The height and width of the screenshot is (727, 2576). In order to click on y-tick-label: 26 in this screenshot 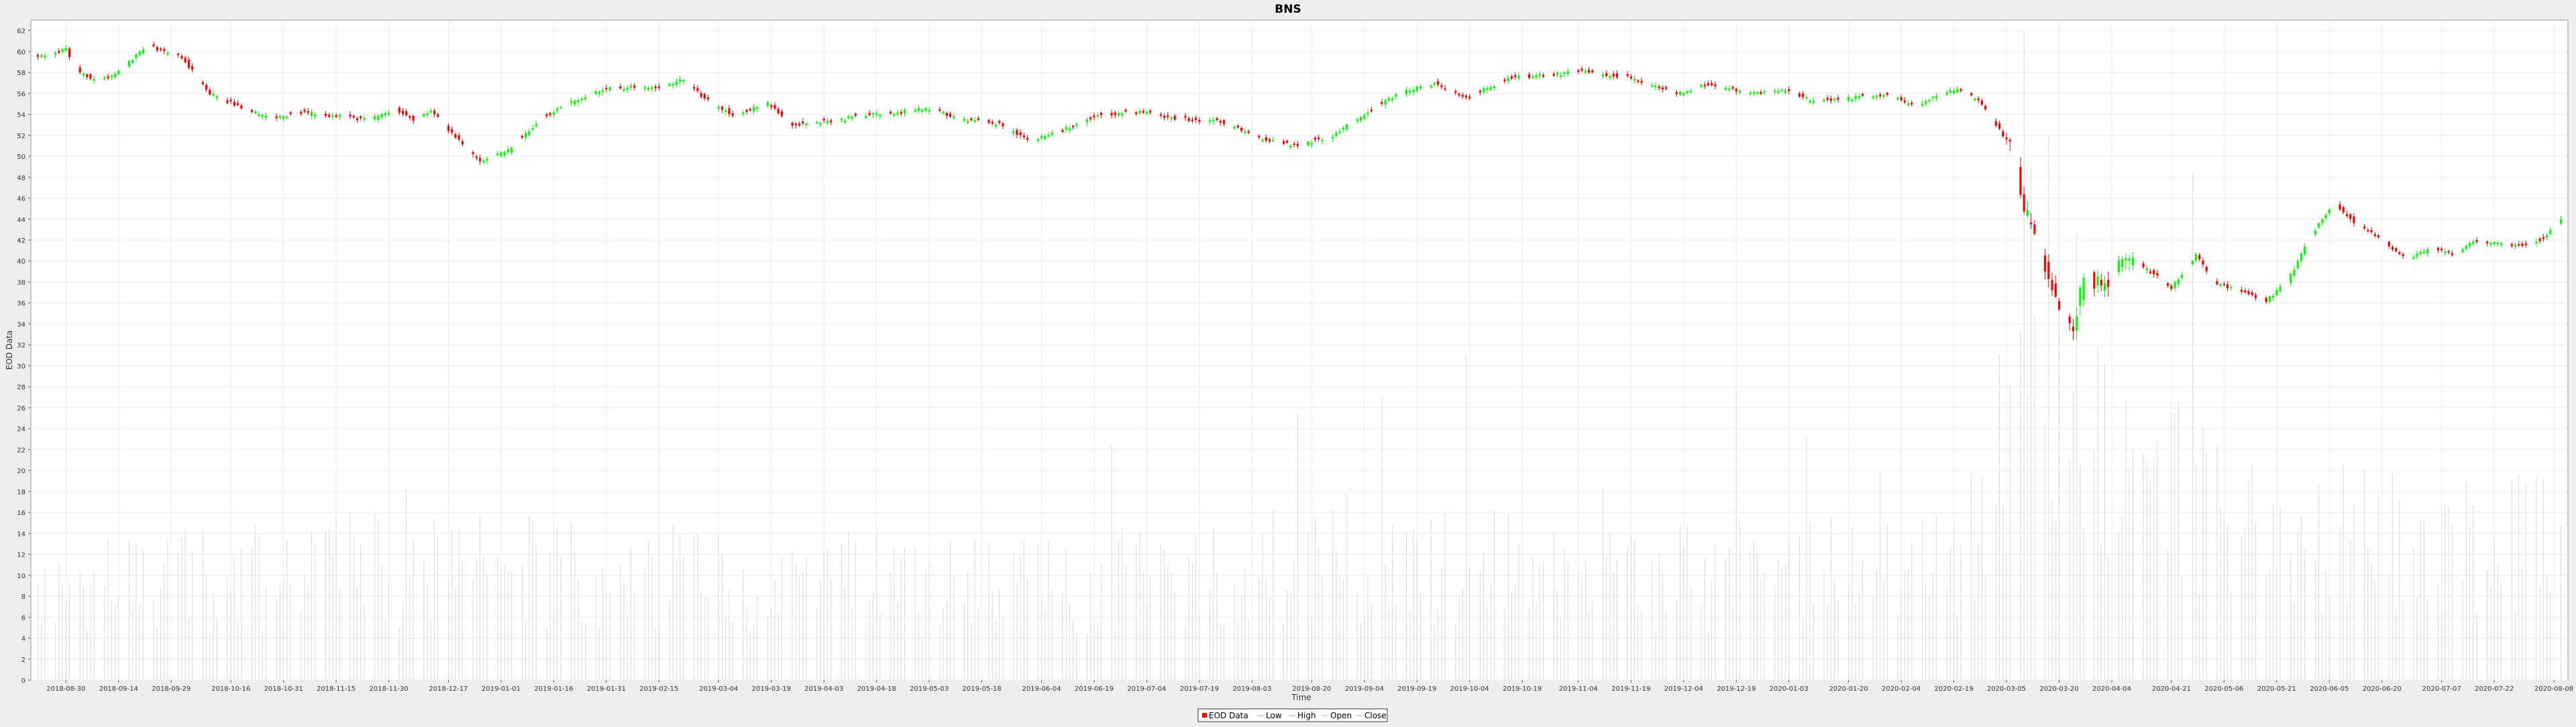, I will do `click(21, 408)`.